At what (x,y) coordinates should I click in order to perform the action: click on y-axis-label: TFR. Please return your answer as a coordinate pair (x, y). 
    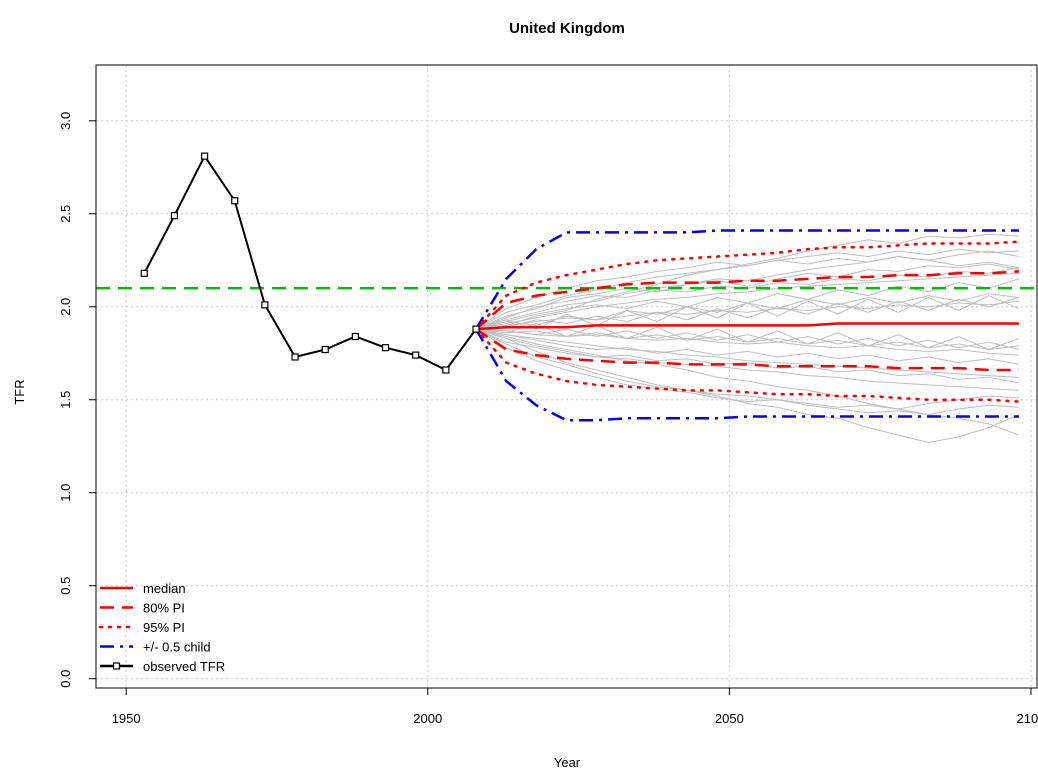
    Looking at the image, I should click on (19, 391).